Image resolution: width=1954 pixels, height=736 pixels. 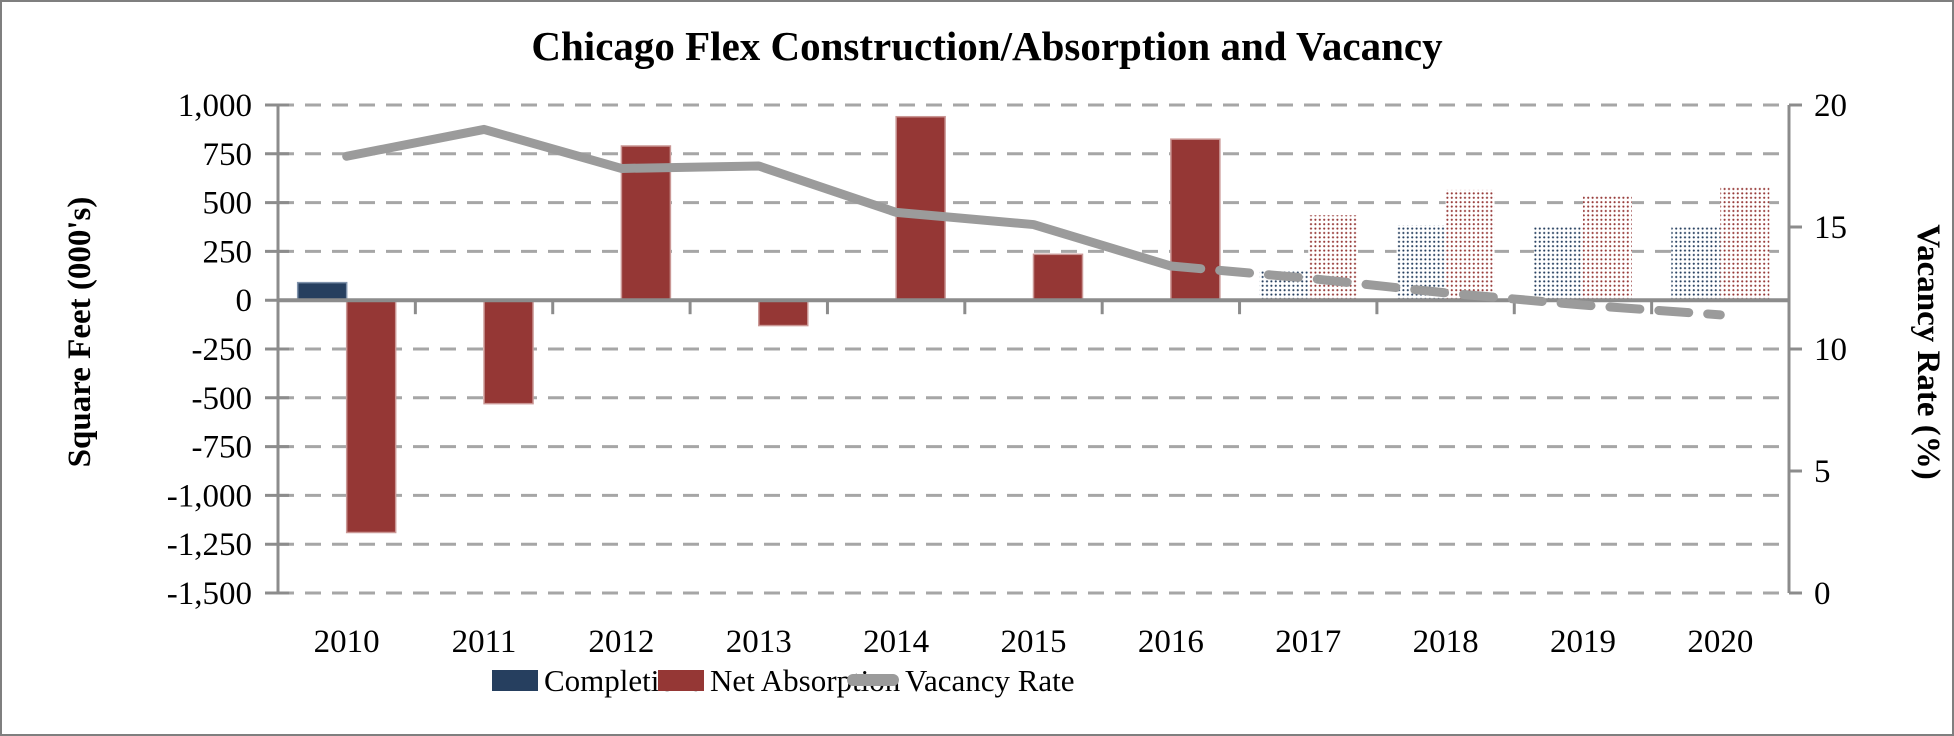 What do you see at coordinates (759, 642) in the screenshot?
I see `x-tick-label-2013: 2013` at bounding box center [759, 642].